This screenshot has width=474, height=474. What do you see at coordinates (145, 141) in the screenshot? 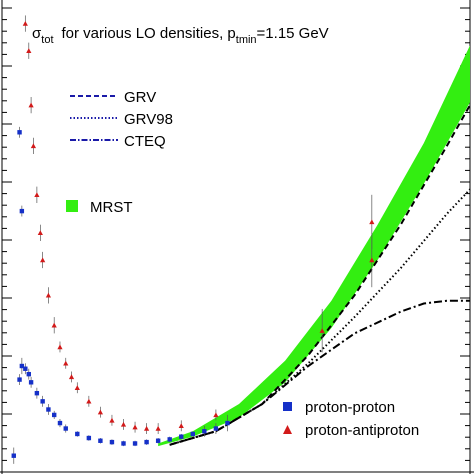
I see `legend-cteq-label: CTEQ` at bounding box center [145, 141].